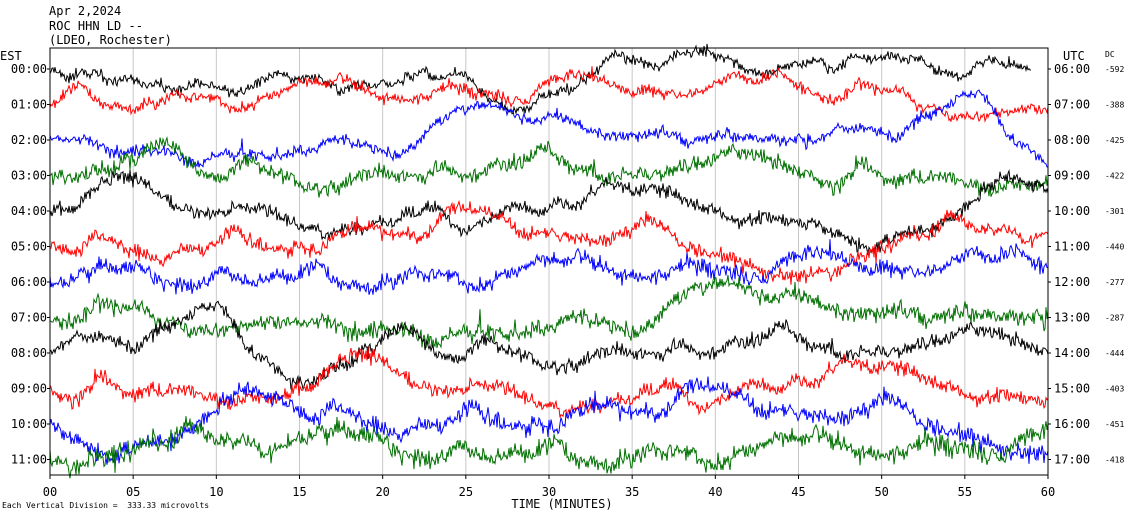 This screenshot has height=519, width=1130. I want to click on x-tick-label: 20, so click(382, 492).